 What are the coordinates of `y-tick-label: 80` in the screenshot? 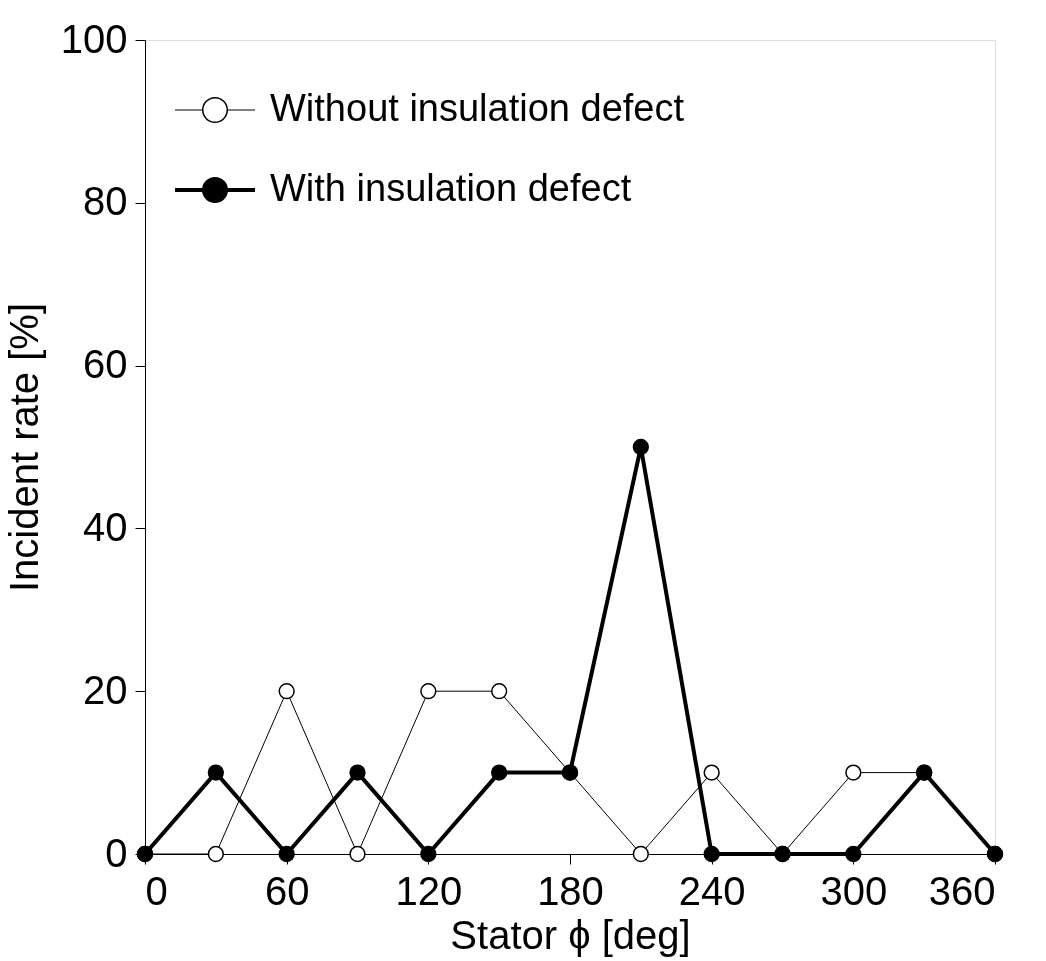 It's located at (105, 201).